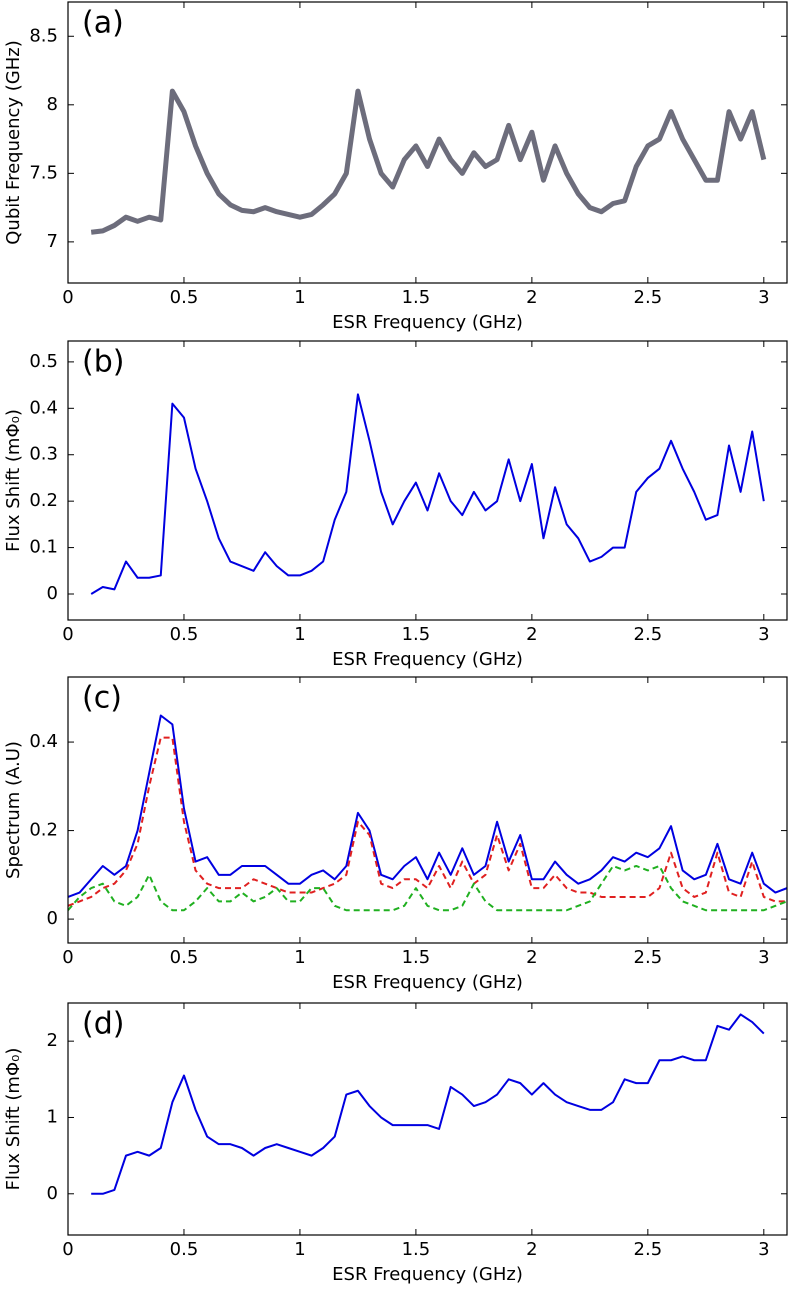 Image resolution: width=789 pixels, height=1289 pixels. What do you see at coordinates (13, 142) in the screenshot?
I see `y-axis-label: Qubit Frequency (GHz)` at bounding box center [13, 142].